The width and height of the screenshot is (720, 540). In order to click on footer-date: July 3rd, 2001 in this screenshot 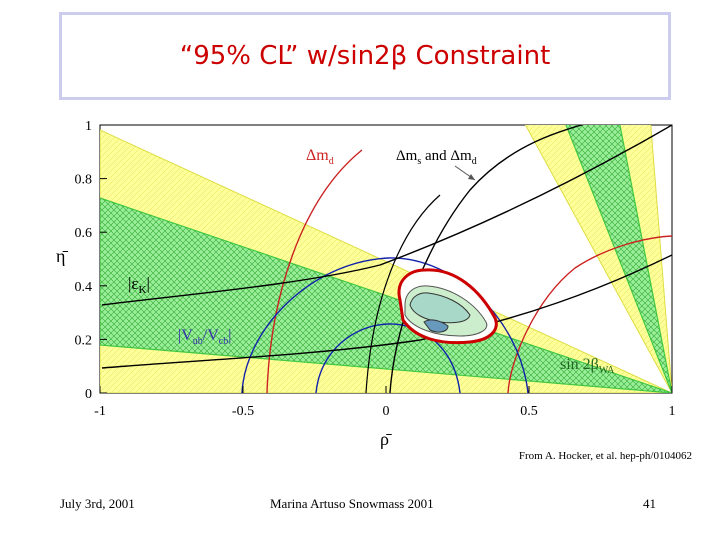, I will do `click(97, 503)`.